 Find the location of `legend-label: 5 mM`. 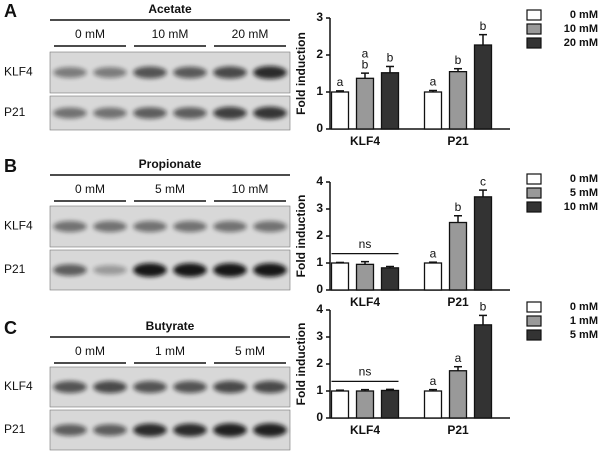

legend-label: 5 mM is located at coordinates (584, 335).